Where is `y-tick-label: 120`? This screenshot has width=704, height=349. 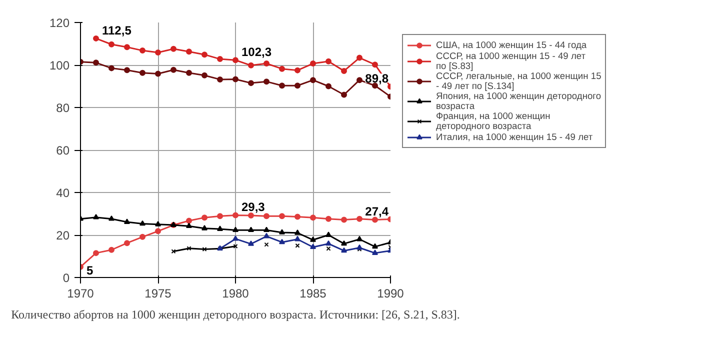
y-tick-label: 120 is located at coordinates (59, 23).